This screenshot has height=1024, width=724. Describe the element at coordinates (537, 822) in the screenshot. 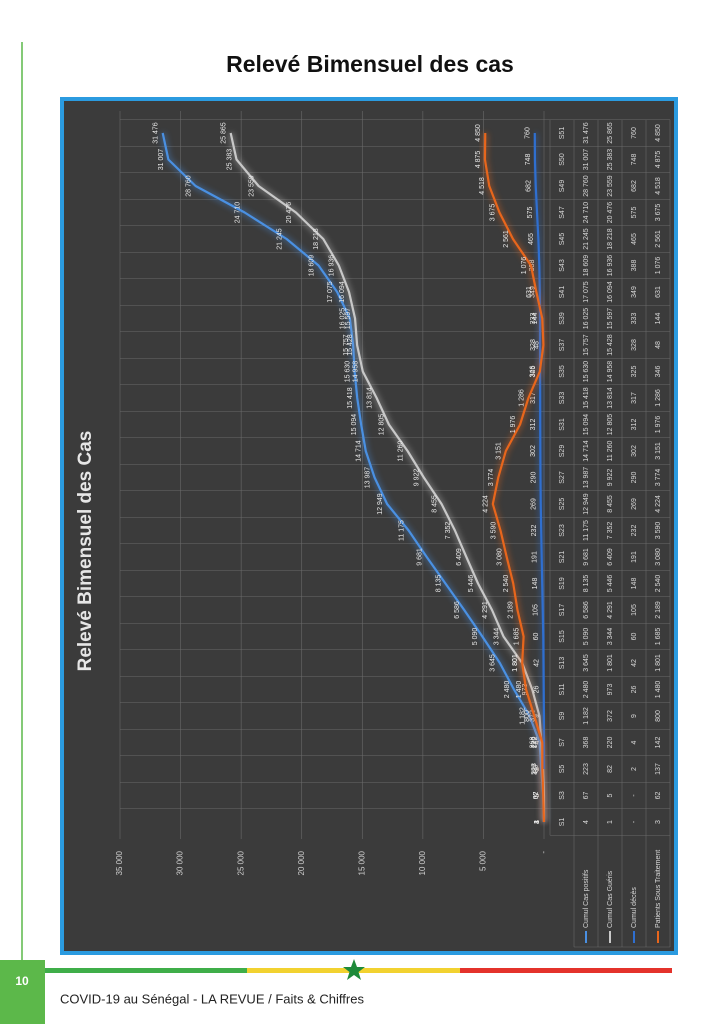

I see `data-label: 1` at that location.